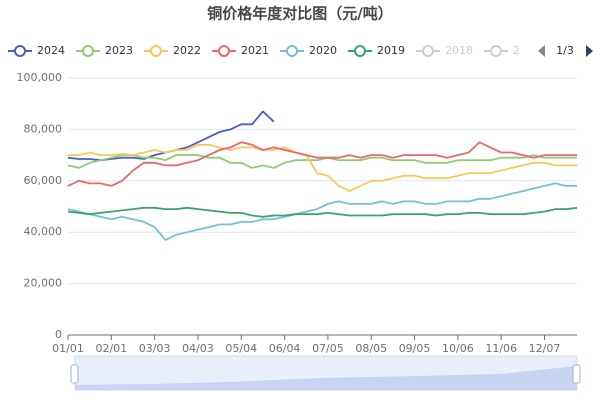 The width and height of the screenshot is (600, 400). Describe the element at coordinates (119, 50) in the screenshot. I see `legend-label: 2023` at that location.